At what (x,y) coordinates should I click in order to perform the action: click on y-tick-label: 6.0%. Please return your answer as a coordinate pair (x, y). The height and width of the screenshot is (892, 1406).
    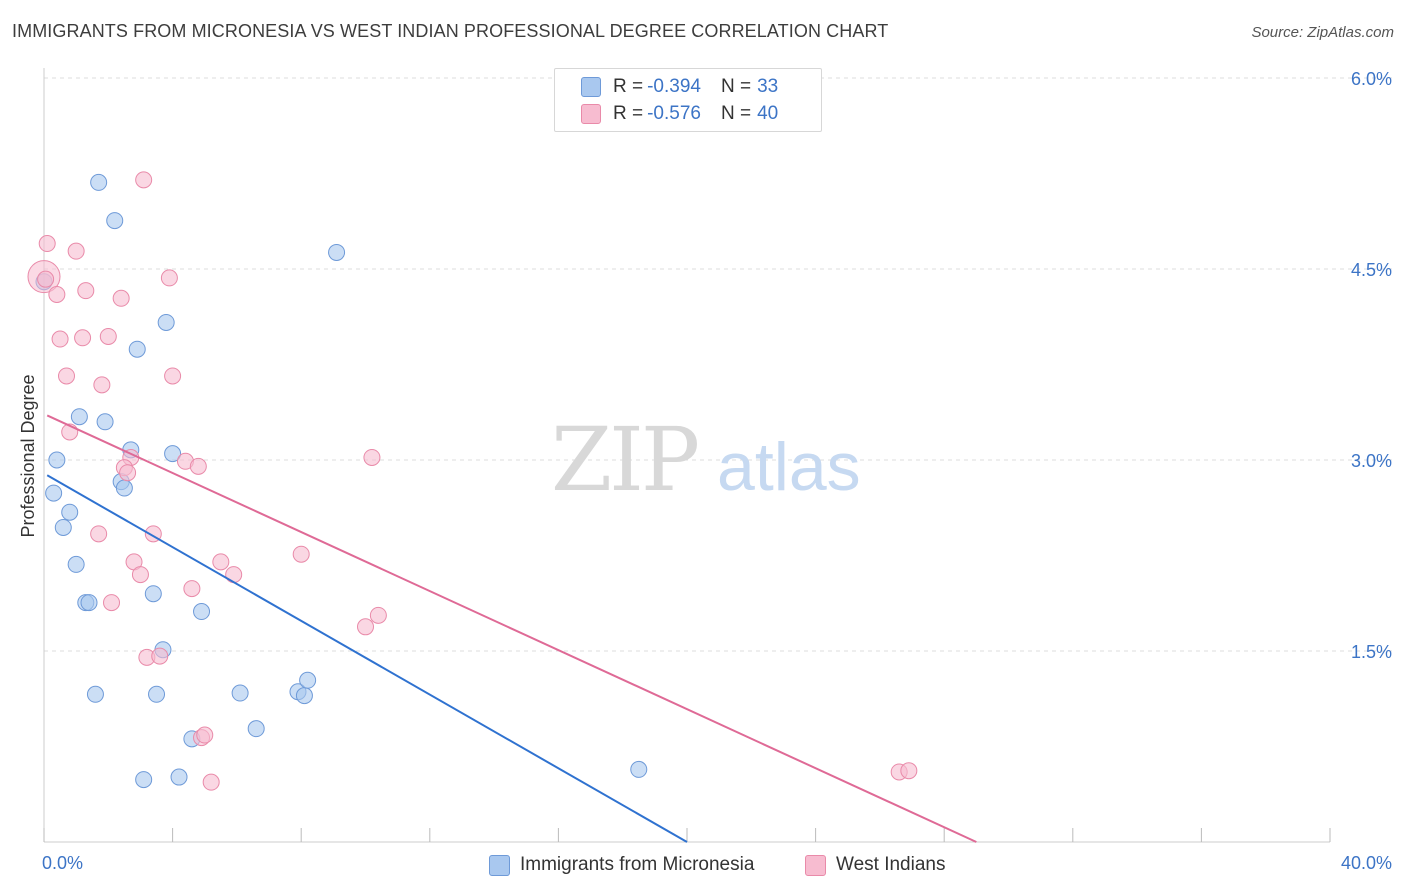
    Looking at the image, I should click on (1371, 79).